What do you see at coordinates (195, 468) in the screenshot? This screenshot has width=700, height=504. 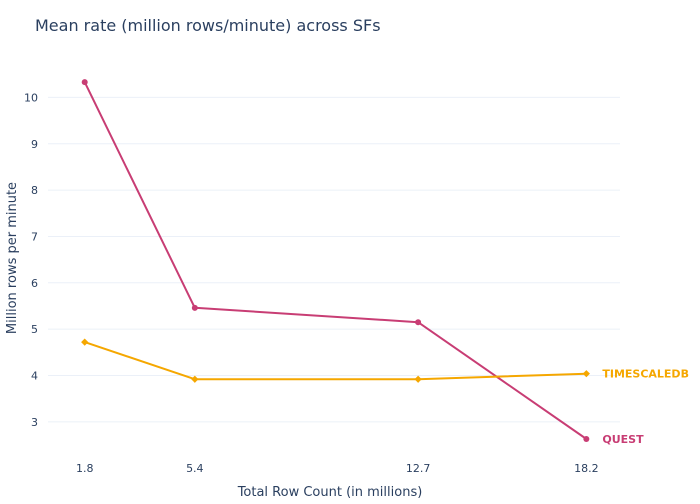 I see `x-tick-label: 5.4` at bounding box center [195, 468].